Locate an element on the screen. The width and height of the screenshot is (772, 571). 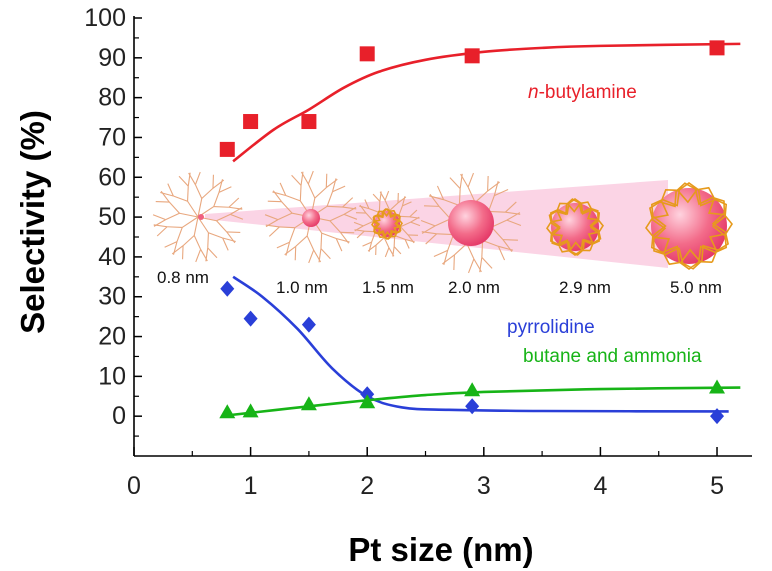
particle-size-label: 5.0 nm is located at coordinates (696, 287).